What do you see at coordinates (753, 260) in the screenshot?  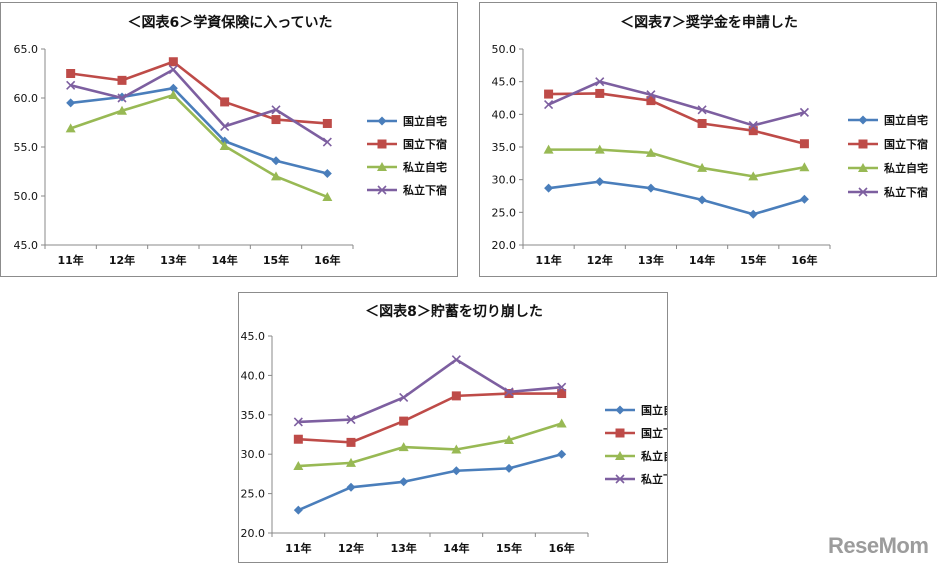 I see `x-tick-label: 15年` at bounding box center [753, 260].